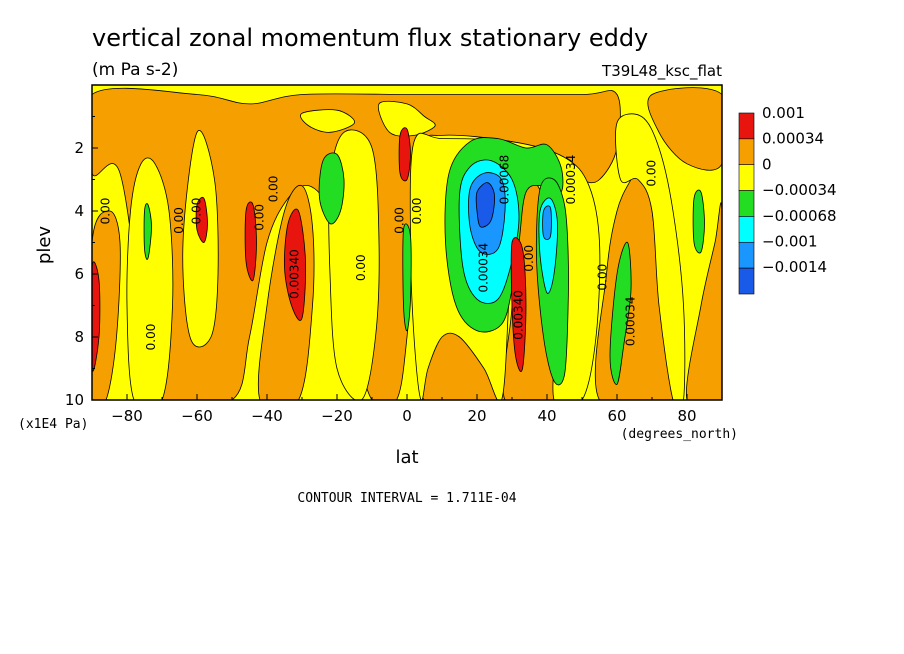 This screenshot has width=904, height=654. I want to click on contour-region-negative-high, so click(547, 222).